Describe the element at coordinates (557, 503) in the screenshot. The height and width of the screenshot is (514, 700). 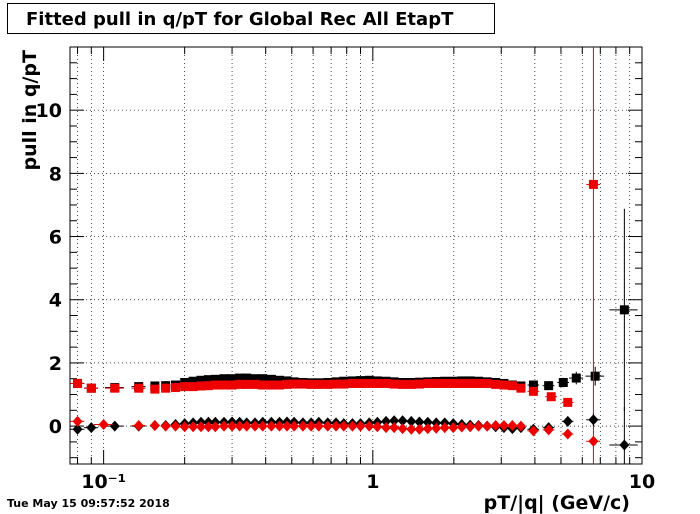
I see `x-axis-label: pT/|q| (GeV/c)` at that location.